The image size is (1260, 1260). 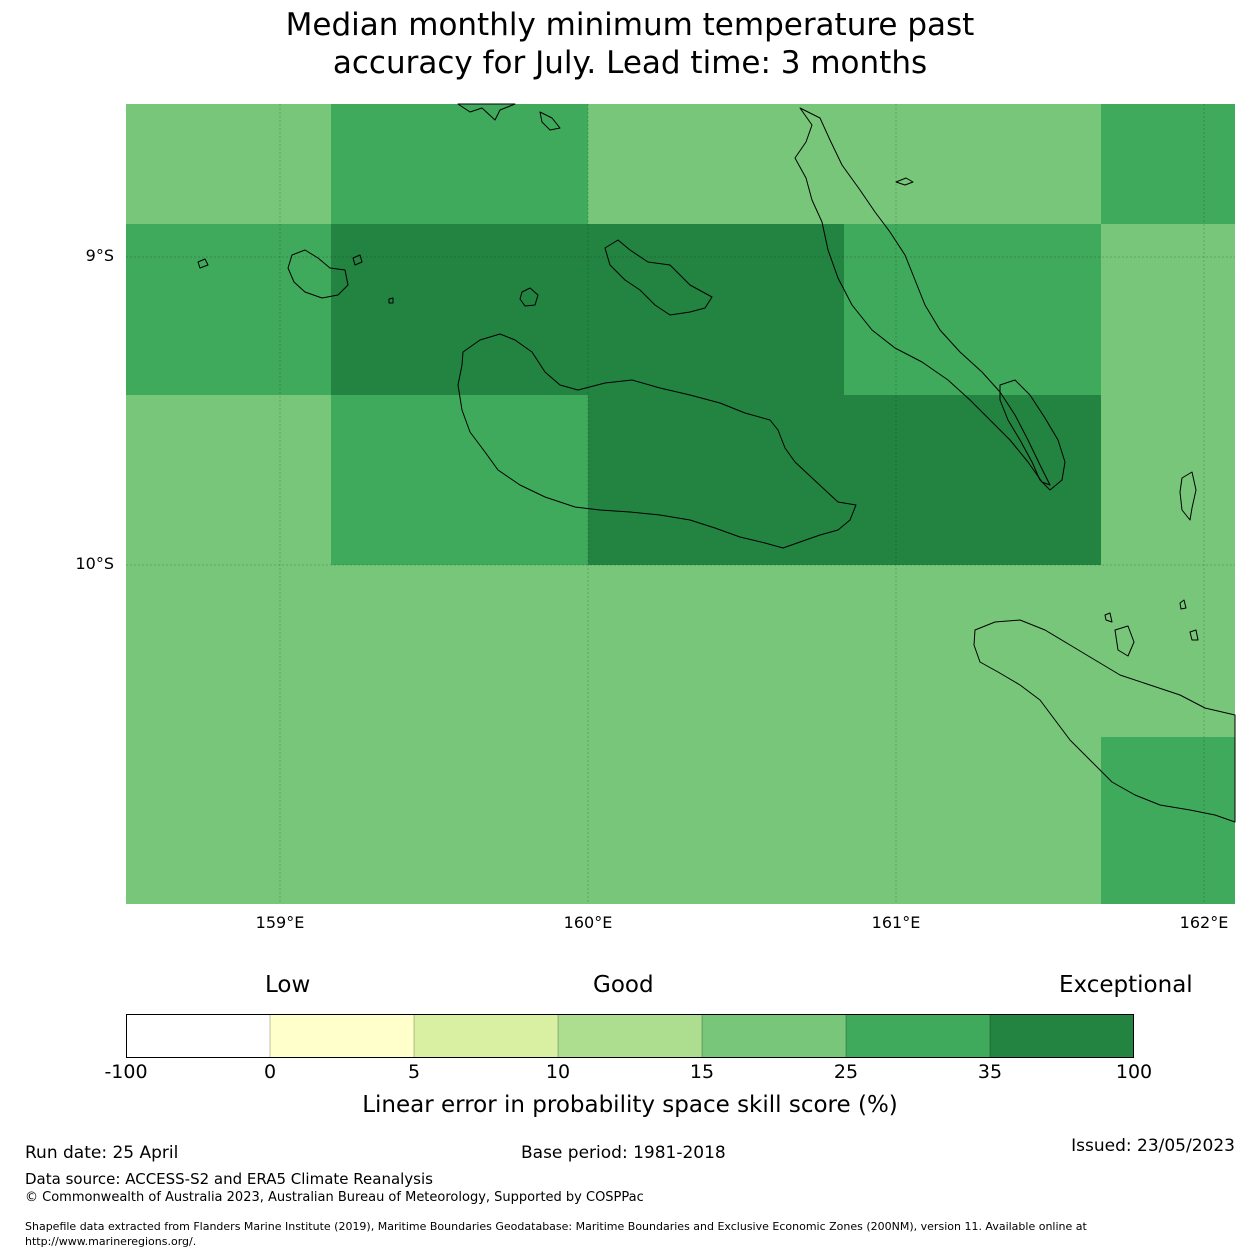 What do you see at coordinates (414, 1072) in the screenshot?
I see `colorbar-tick: 5` at bounding box center [414, 1072].